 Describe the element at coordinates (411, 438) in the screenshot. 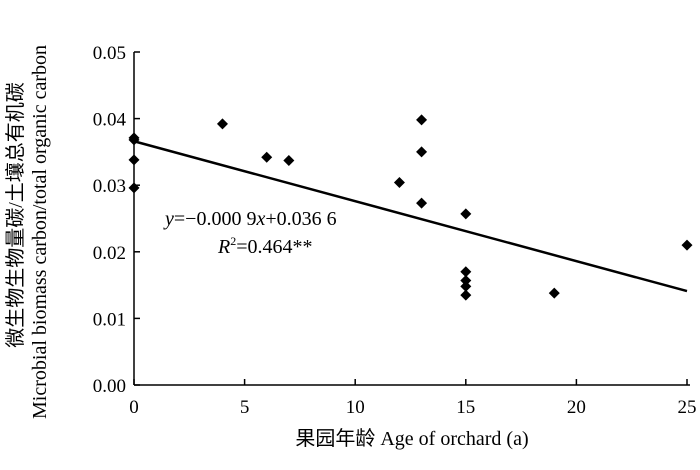

I see `x-axis-title: 果园年龄 Age of orchard (a)` at that location.